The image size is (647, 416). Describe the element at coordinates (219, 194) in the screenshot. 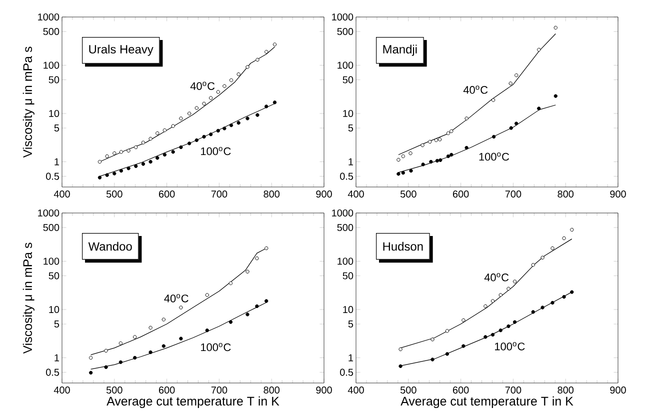

I see `x-tick-label: 700` at that location.